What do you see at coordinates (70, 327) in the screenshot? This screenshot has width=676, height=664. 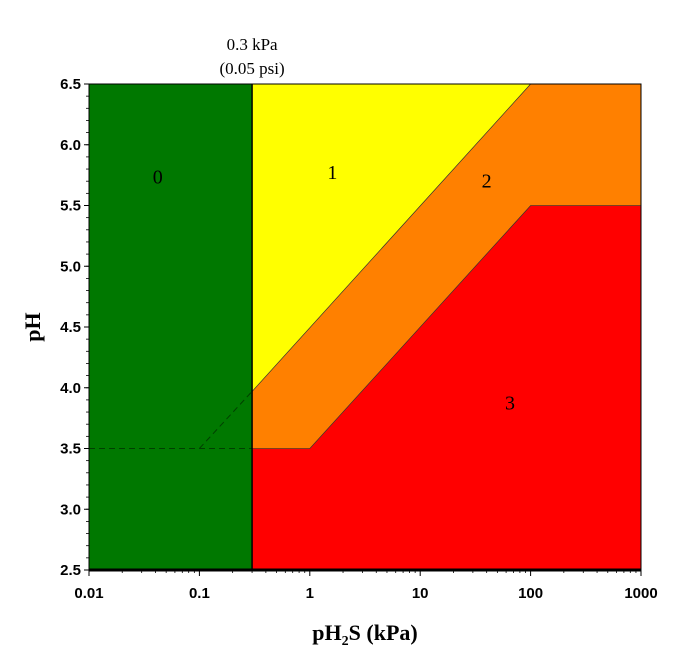 I see `y-tick-label: 4.5` at bounding box center [70, 327].